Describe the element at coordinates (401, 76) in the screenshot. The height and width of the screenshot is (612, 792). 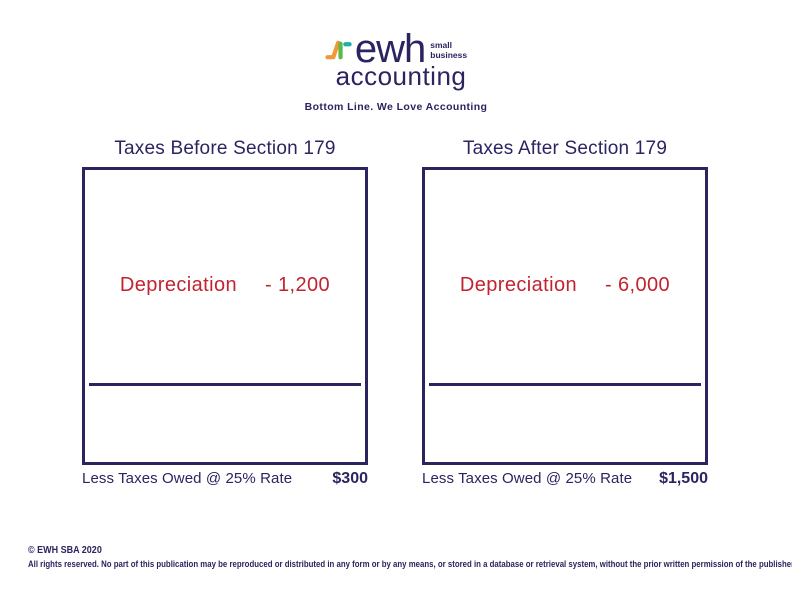
I see `brand-word: accounting` at that location.